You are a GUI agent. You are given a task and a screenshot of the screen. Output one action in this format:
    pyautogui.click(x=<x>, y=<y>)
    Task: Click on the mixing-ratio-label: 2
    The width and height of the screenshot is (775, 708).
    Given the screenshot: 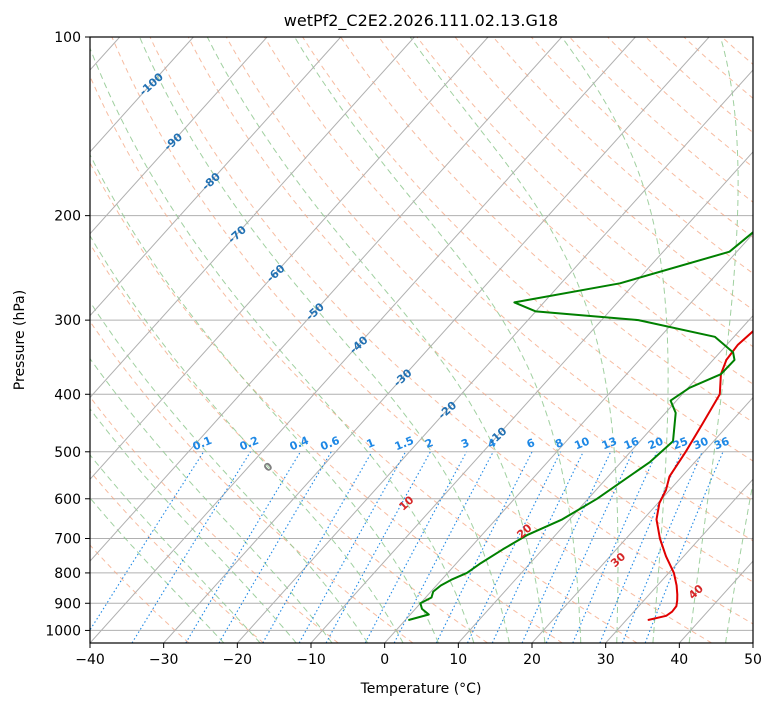 What is the action you would take?
    pyautogui.click(x=429, y=443)
    